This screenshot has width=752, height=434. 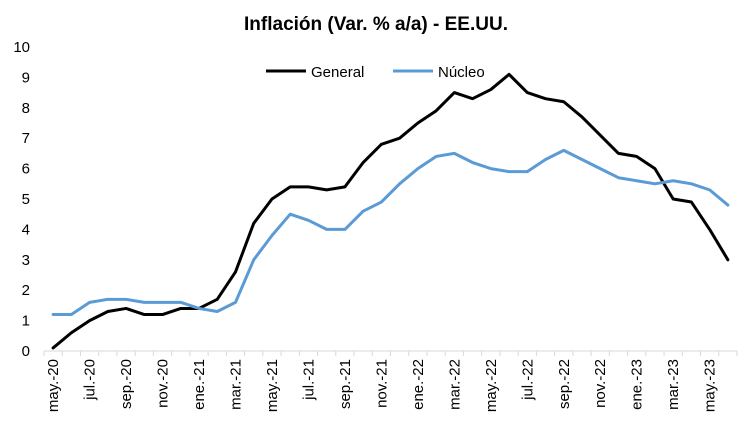 I want to click on x-tick-label: jul.-21, so click(x=308, y=380).